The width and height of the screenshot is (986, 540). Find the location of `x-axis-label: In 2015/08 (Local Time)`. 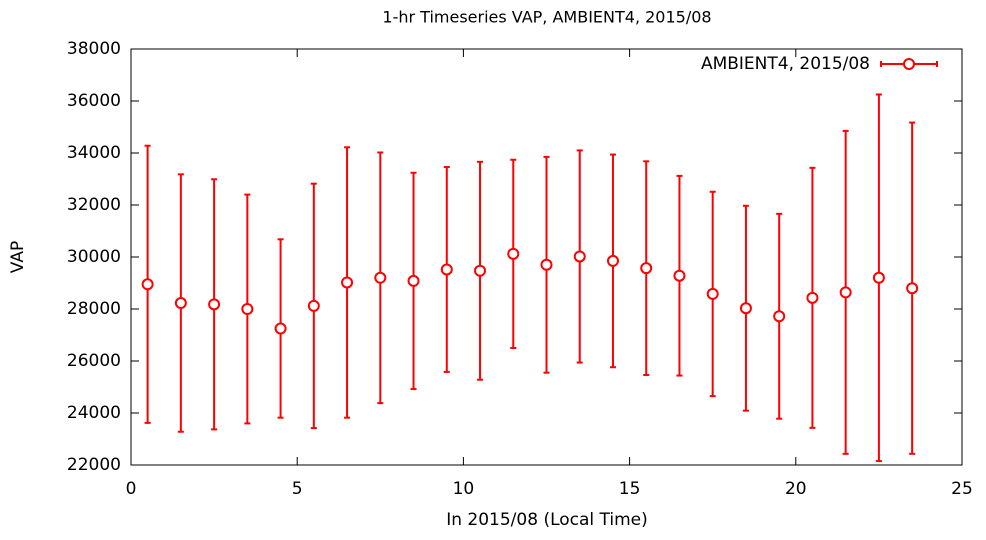

x-axis-label: In 2015/08 (Local Time) is located at coordinates (547, 520).